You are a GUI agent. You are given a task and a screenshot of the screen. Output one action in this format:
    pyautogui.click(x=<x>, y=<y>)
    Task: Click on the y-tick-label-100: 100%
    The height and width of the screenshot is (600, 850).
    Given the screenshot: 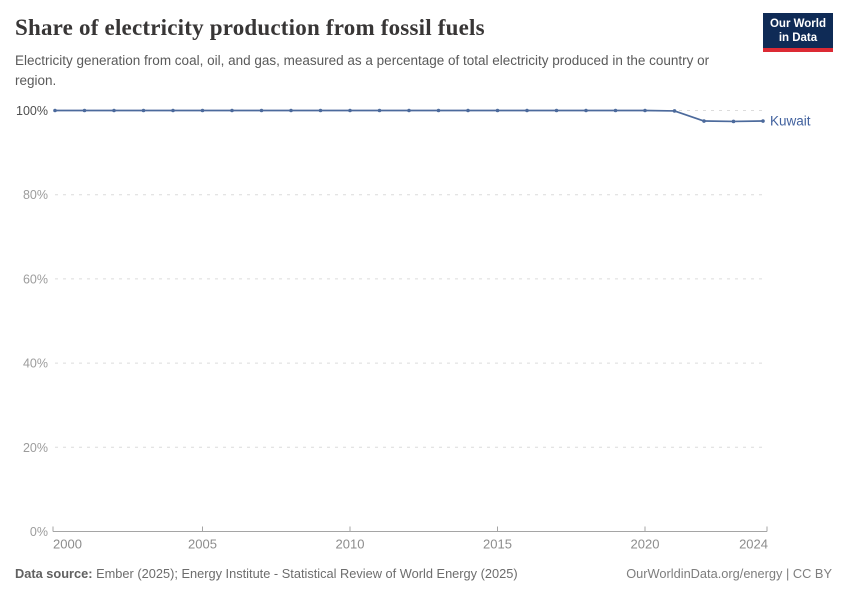 What is the action you would take?
    pyautogui.click(x=32, y=111)
    